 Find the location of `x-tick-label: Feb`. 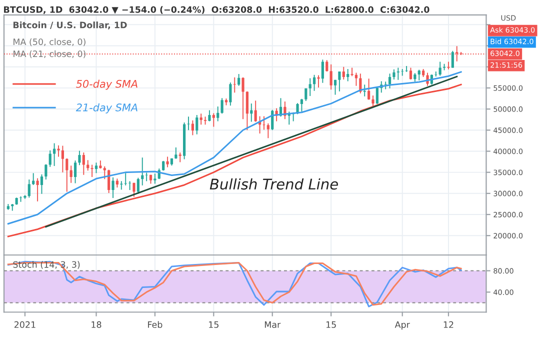

x-tick-label: Feb is located at coordinates (155, 324).